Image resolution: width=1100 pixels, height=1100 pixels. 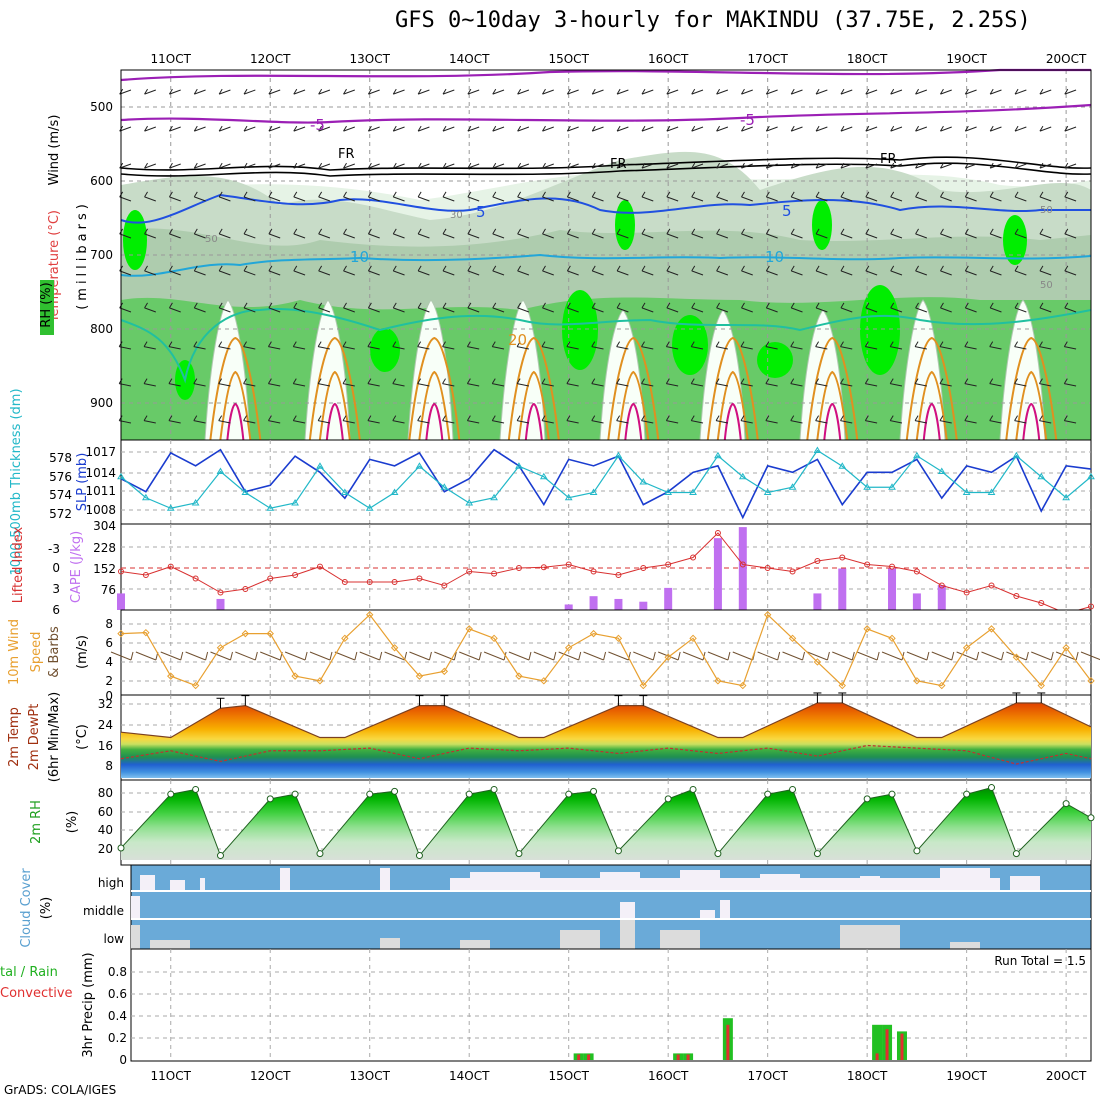 What do you see at coordinates (606, 821) in the screenshot?
I see `rh-line` at bounding box center [606, 821].